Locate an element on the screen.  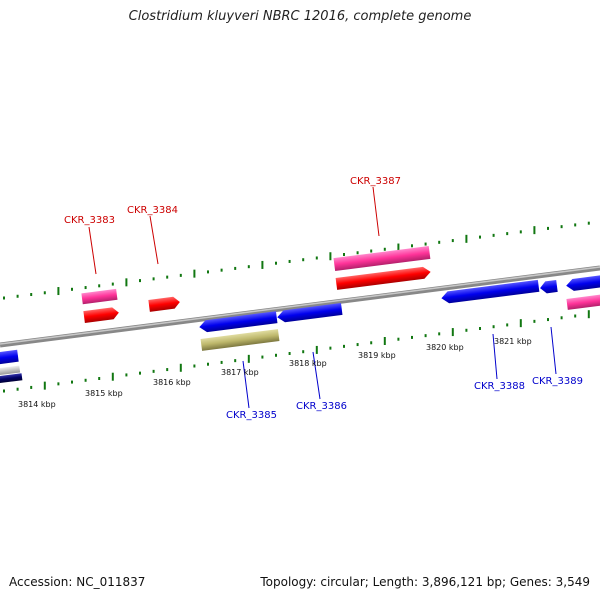
gene-ckr-3387-upper is located at coordinates (382, 258).